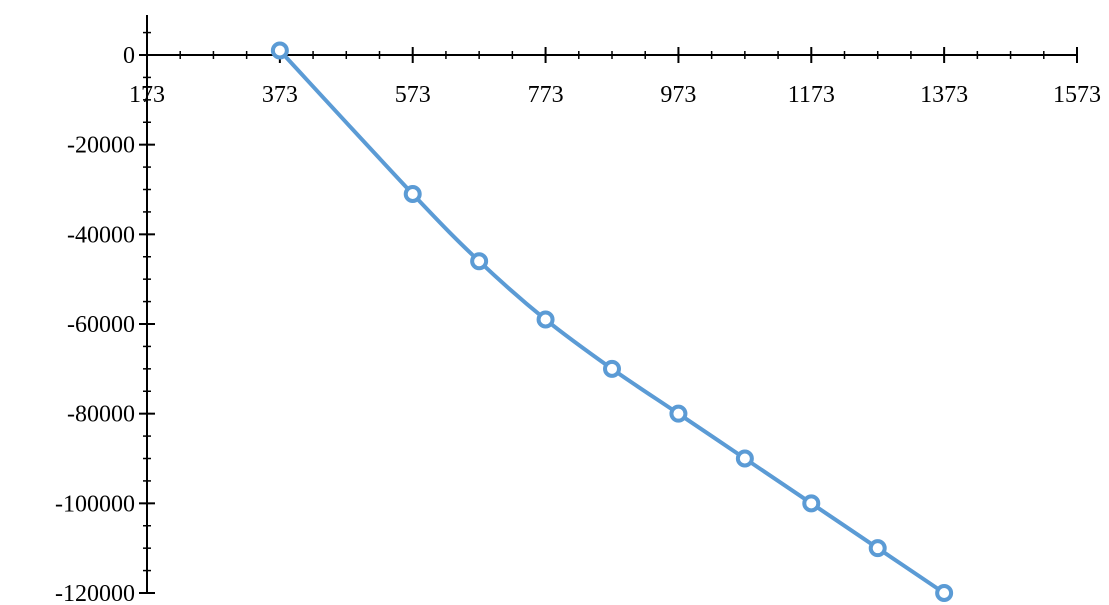 The height and width of the screenshot is (605, 1109). Describe the element at coordinates (280, 95) in the screenshot. I see `x-tick-label: 373` at that location.